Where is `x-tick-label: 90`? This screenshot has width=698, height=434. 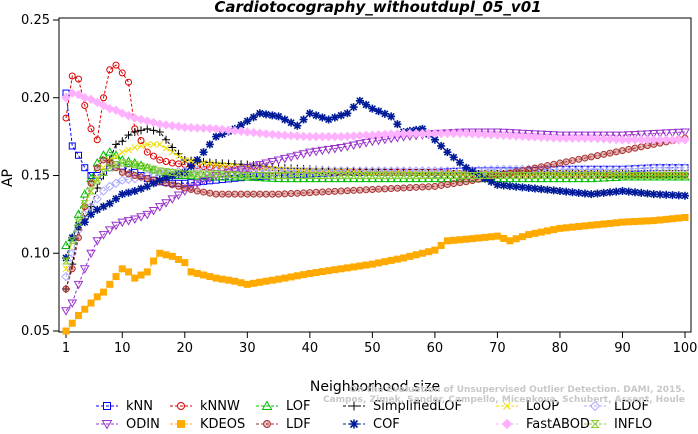
x-tick-label: 90 is located at coordinates (622, 348).